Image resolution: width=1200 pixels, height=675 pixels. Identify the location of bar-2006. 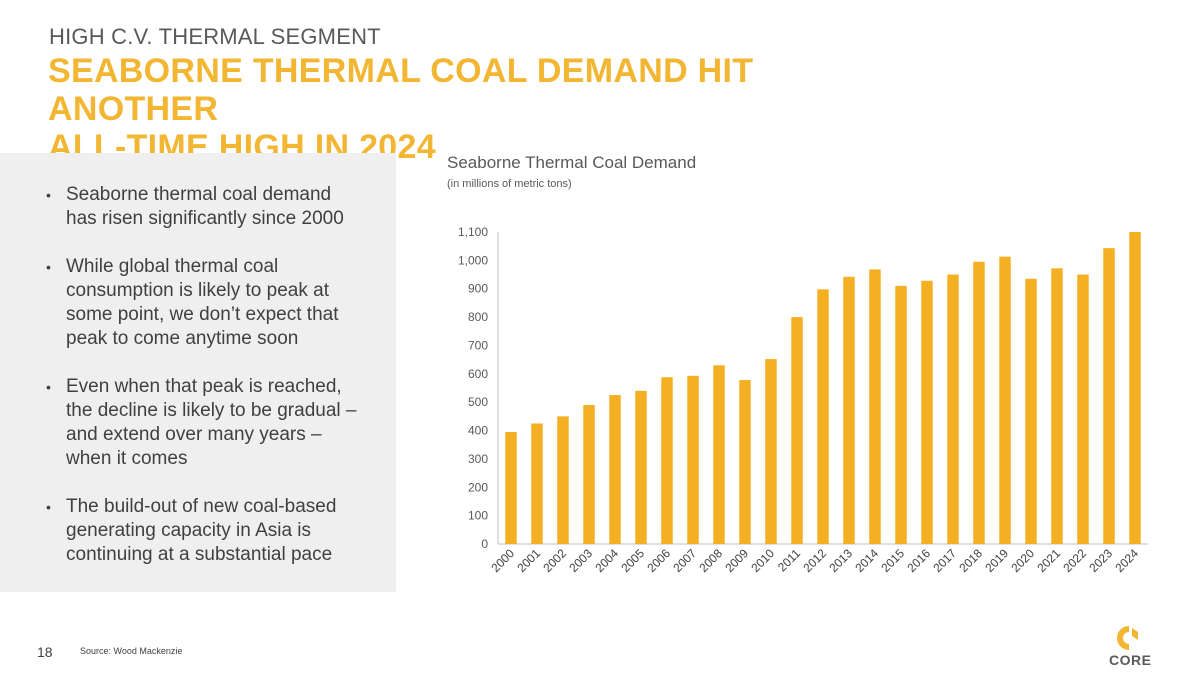
(667, 460).